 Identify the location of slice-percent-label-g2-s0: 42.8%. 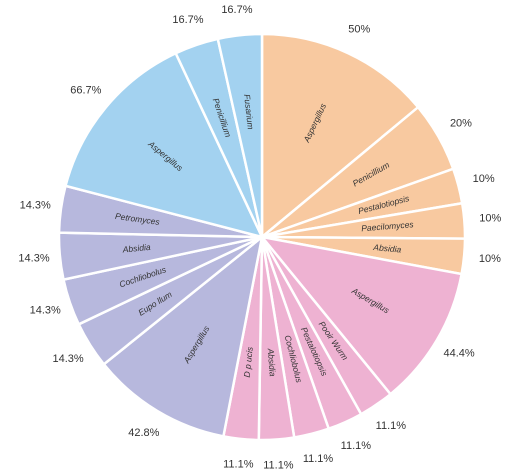
(143, 433).